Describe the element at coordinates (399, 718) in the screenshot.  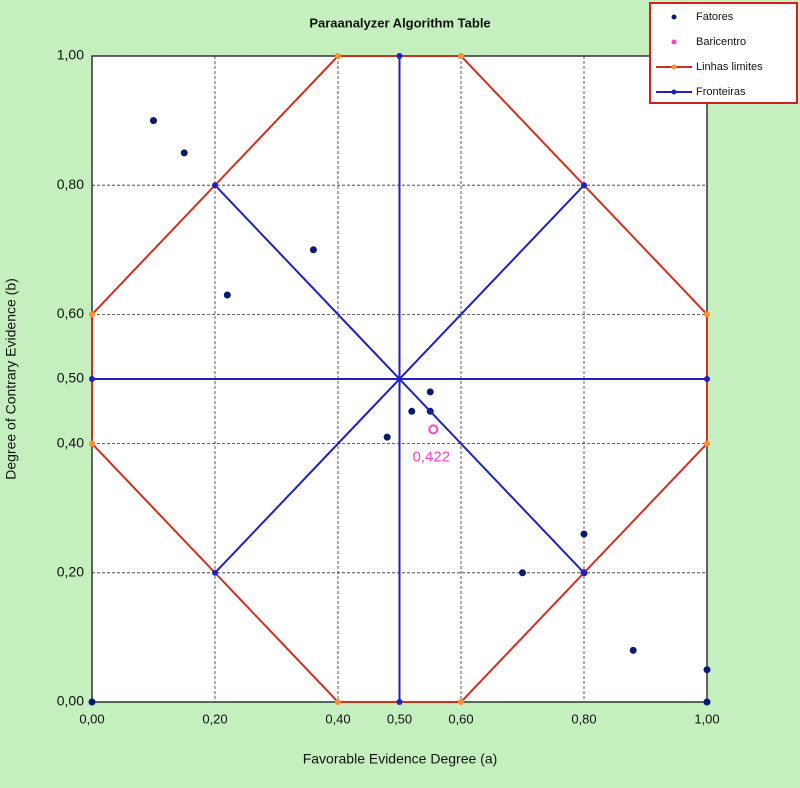
I see `x-tick-label: 0,50` at that location.